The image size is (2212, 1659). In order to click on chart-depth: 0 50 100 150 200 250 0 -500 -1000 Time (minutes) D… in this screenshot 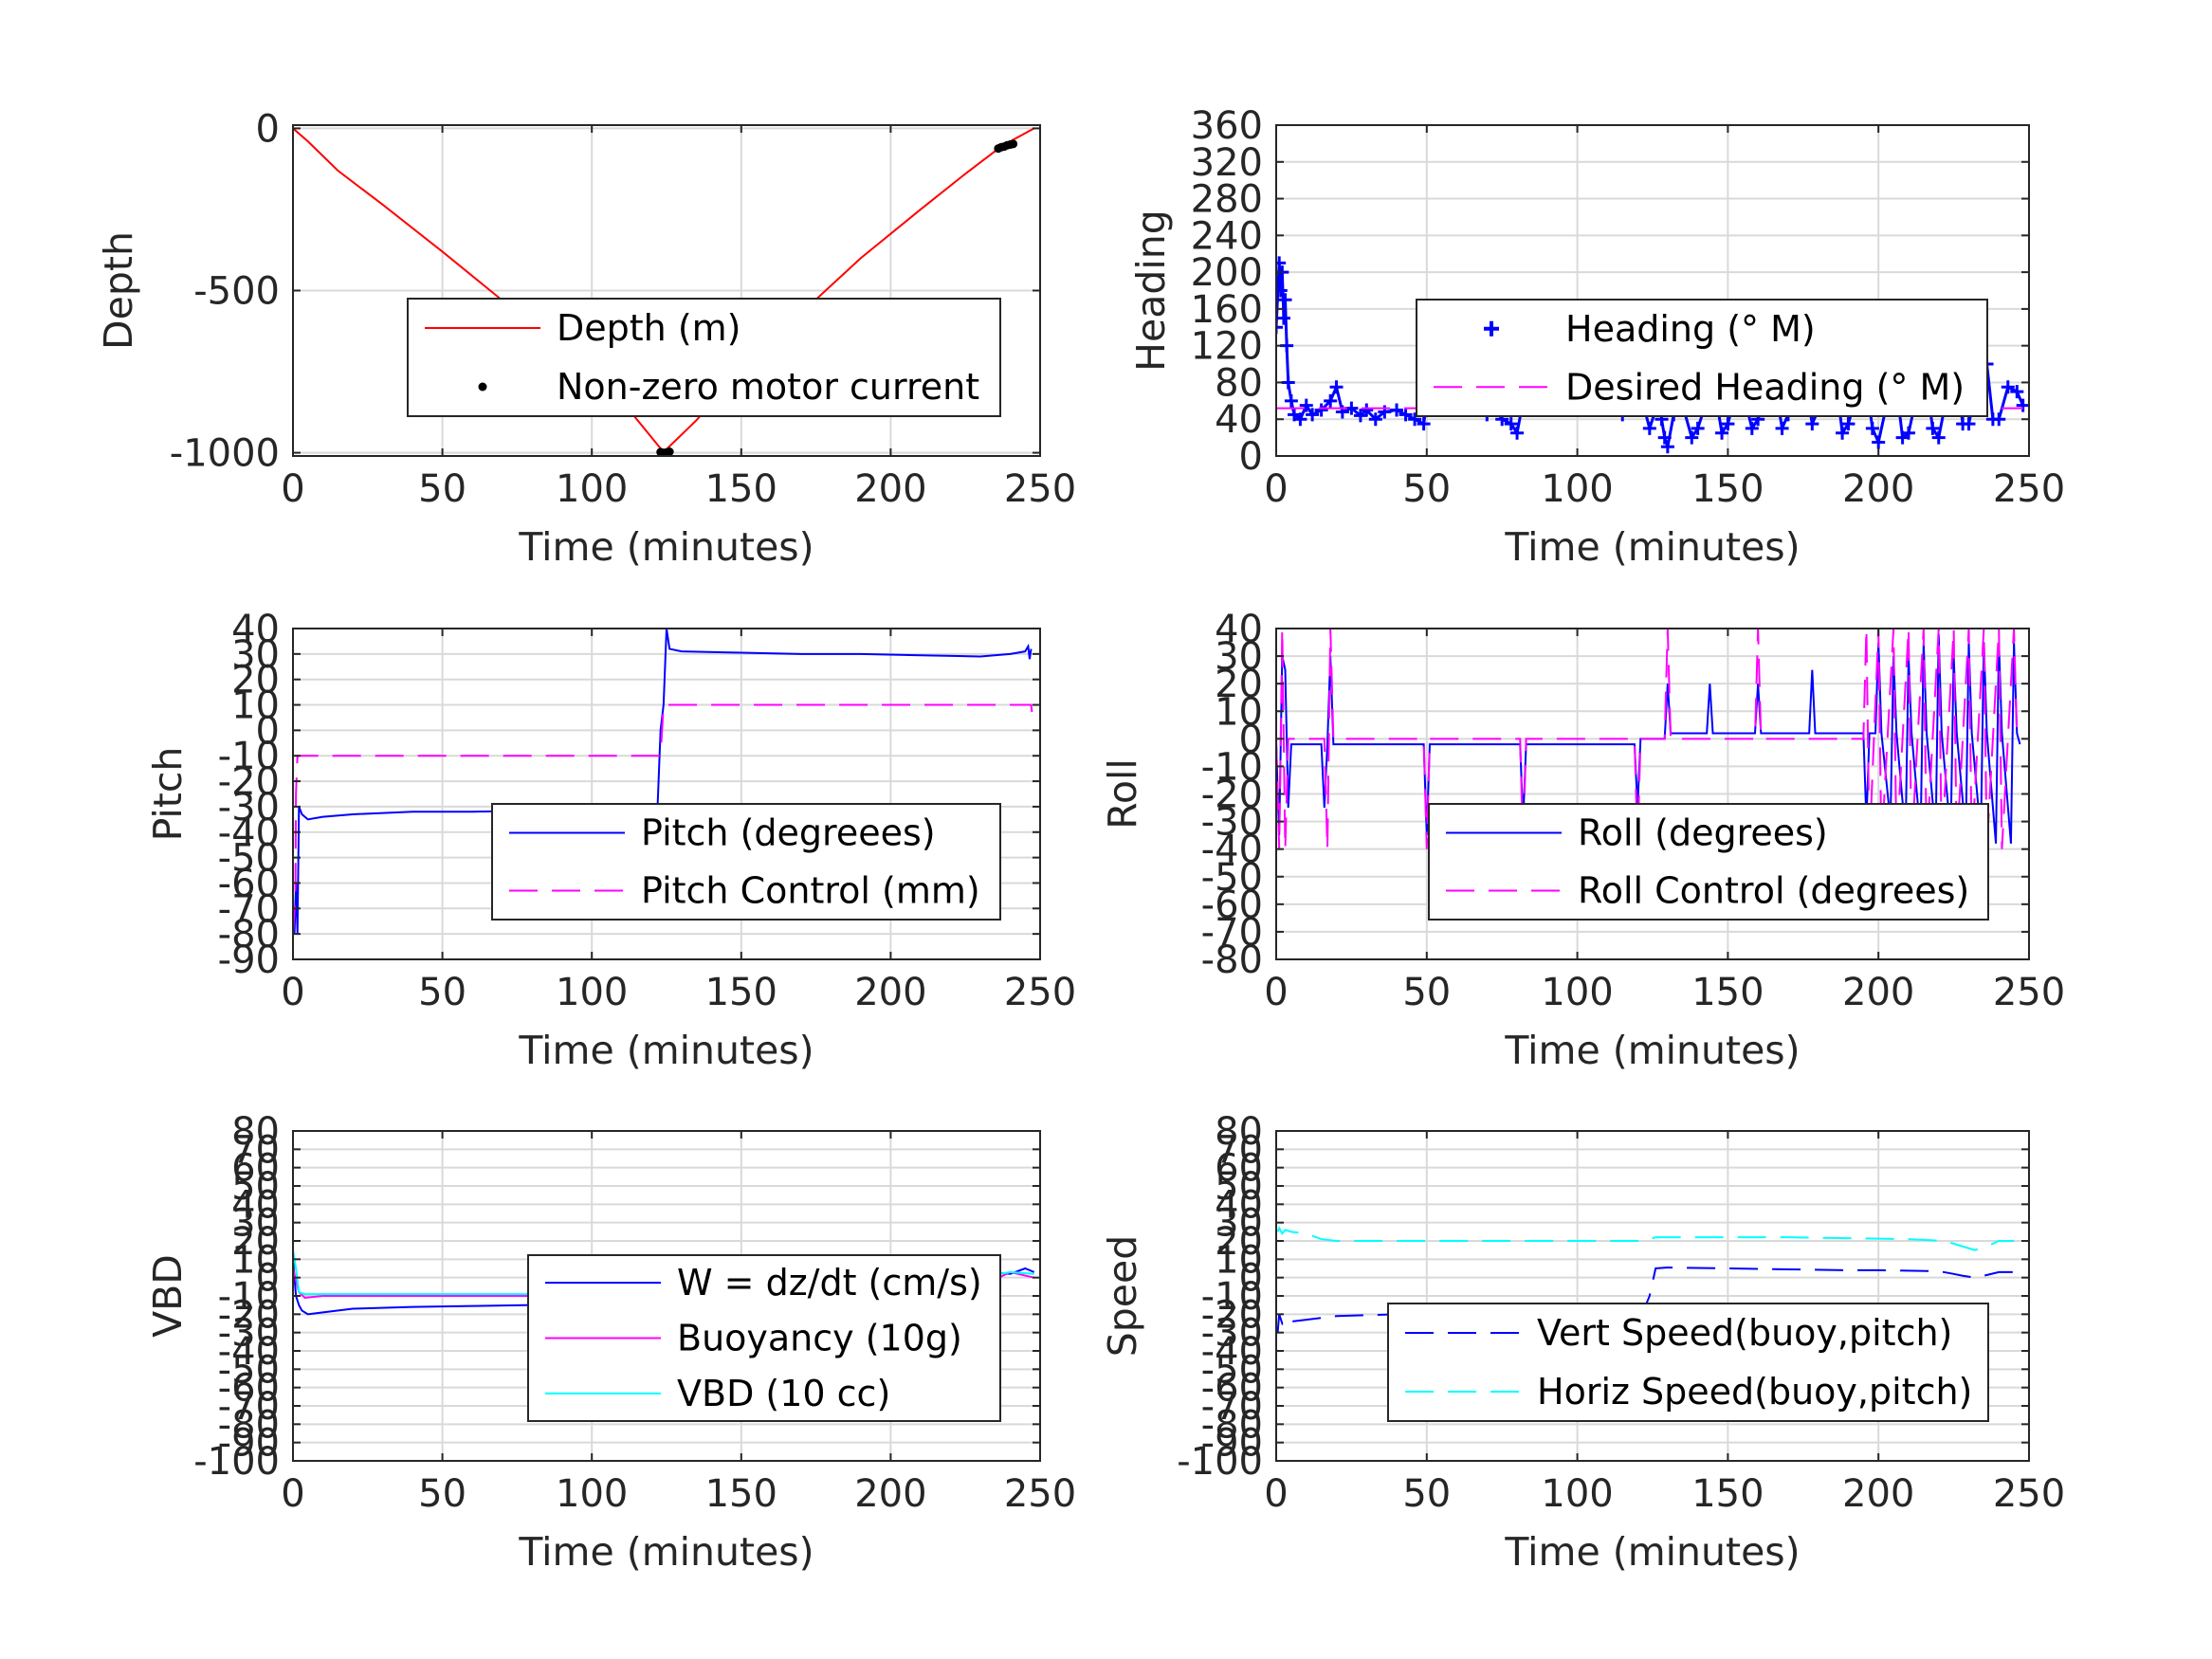, I will do `click(586, 338)`.